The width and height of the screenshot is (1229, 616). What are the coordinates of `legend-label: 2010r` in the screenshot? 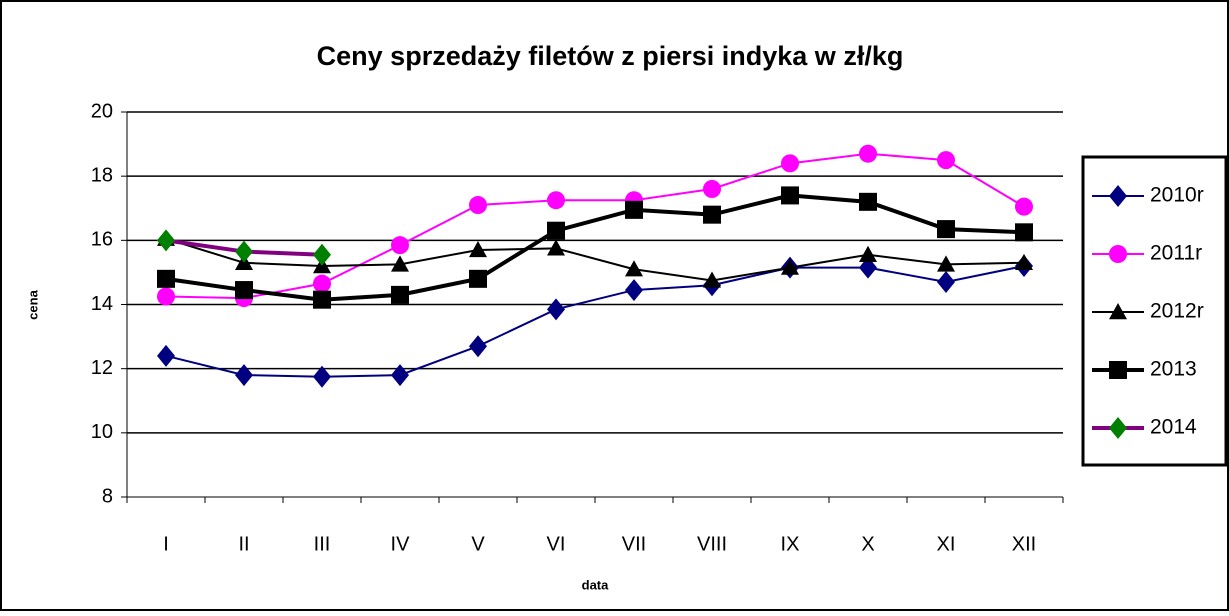 It's located at (1177, 195).